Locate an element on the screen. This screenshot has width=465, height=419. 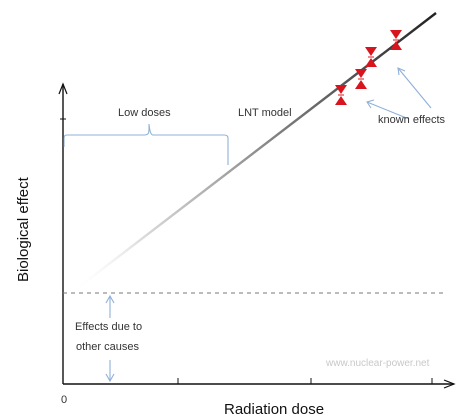
y-axis-label: Biological effect is located at coordinates (23, 229).